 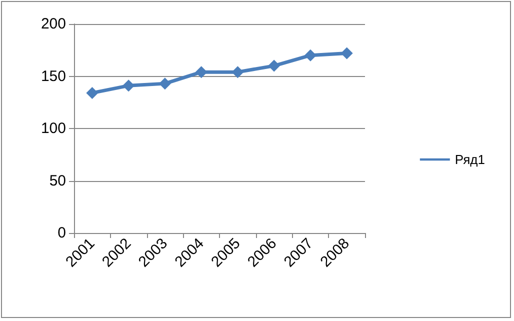 What do you see at coordinates (62, 233) in the screenshot?
I see `y-tick-label: 0` at bounding box center [62, 233].